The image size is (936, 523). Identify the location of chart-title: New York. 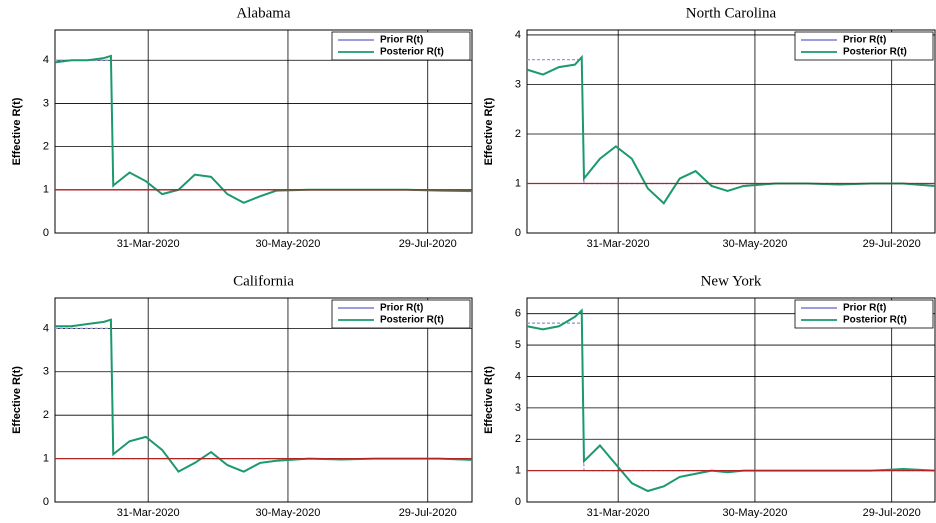
(731, 281).